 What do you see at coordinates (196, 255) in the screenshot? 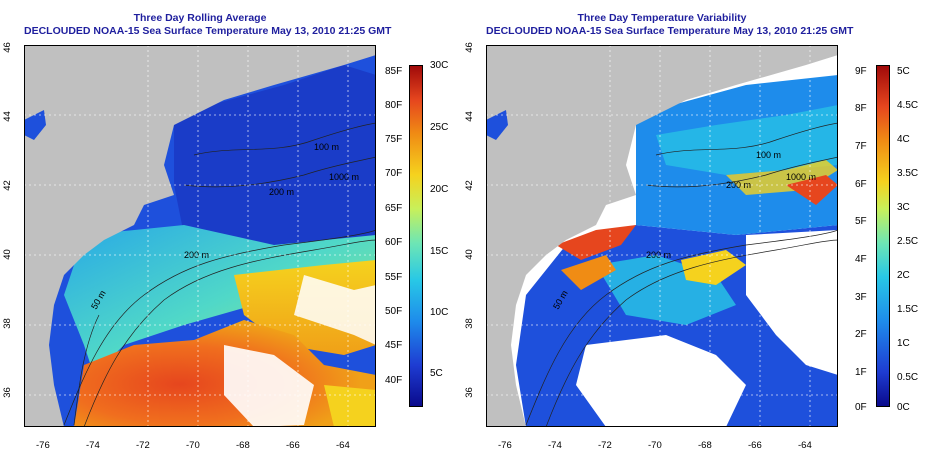
I see `left-contour-label-200m-south: 200 m` at bounding box center [196, 255].